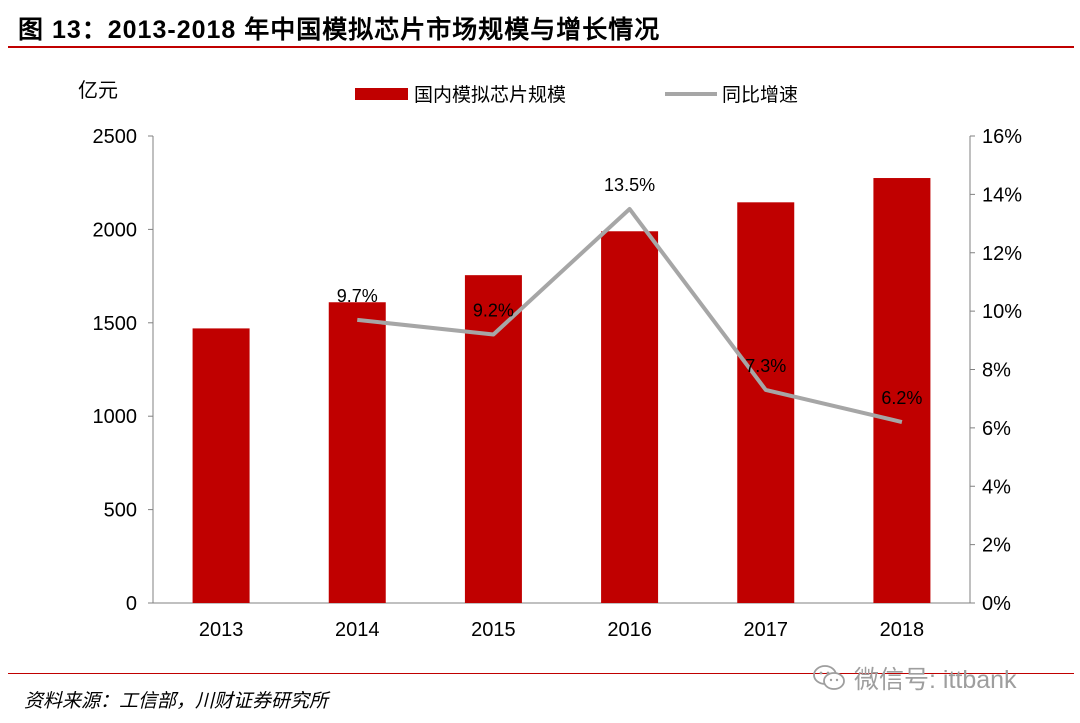 Image resolution: width=1080 pixels, height=723 pixels. I want to click on x-tick-label: 2014, so click(357, 630).